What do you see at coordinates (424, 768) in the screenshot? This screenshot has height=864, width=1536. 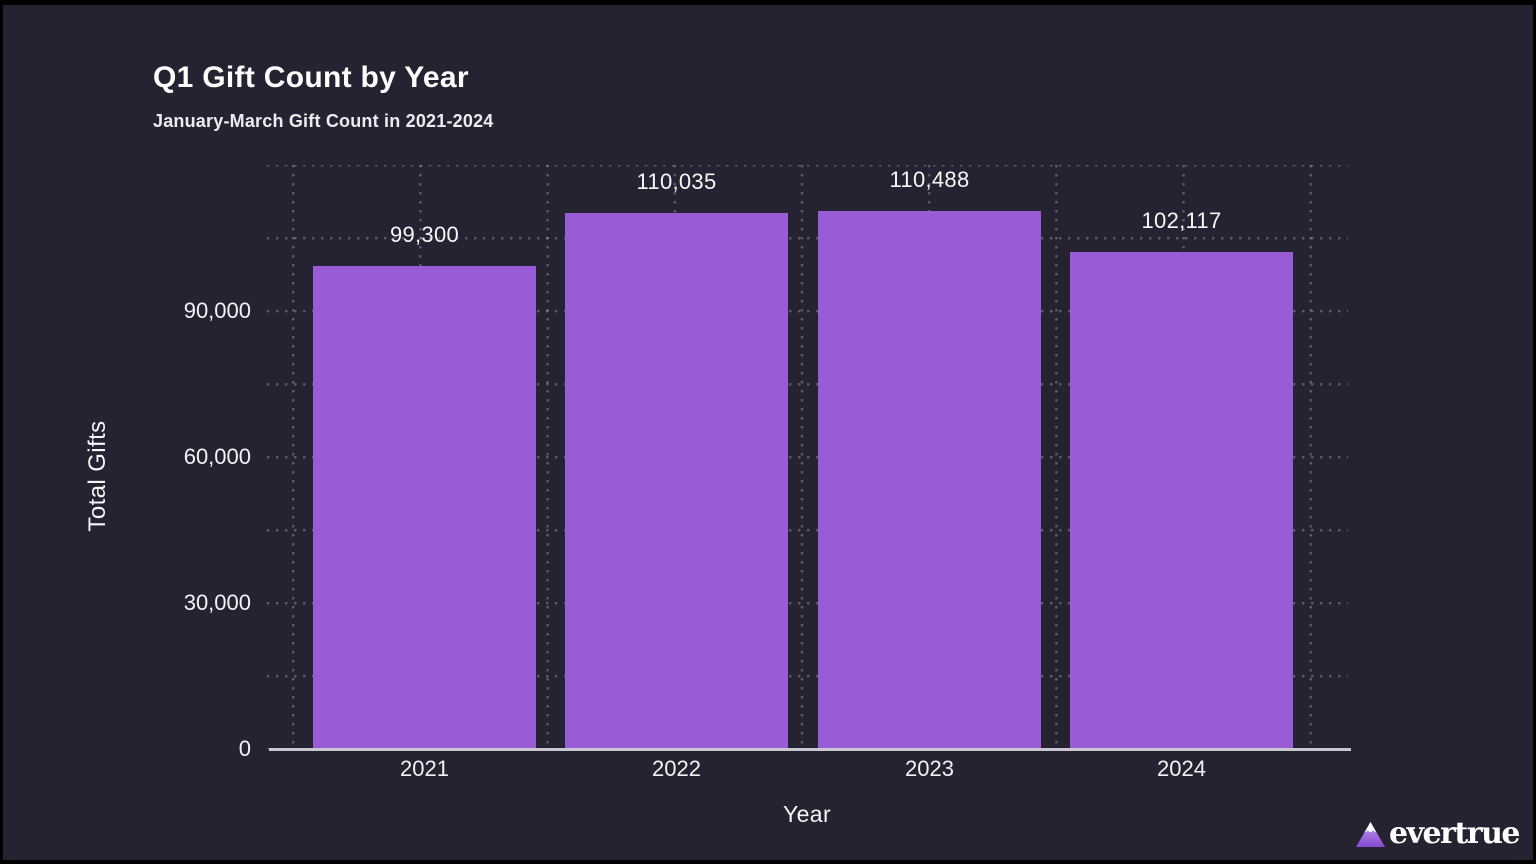 I see `x-tick-label: 2021` at bounding box center [424, 768].